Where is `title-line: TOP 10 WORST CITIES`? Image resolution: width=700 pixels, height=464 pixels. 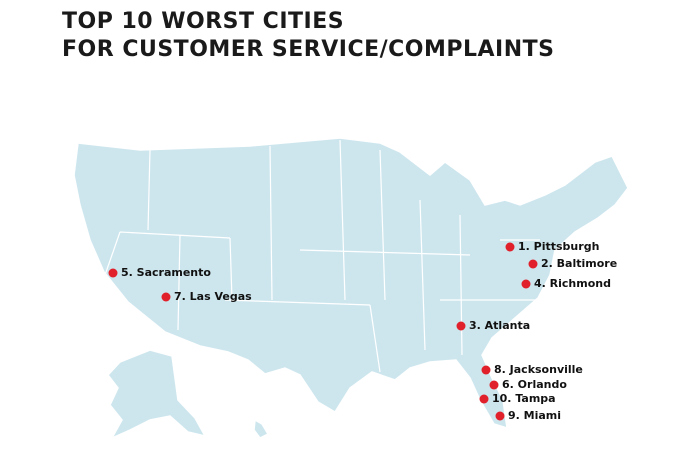 title-line: TOP 10 WORST CITIES is located at coordinates (203, 21).